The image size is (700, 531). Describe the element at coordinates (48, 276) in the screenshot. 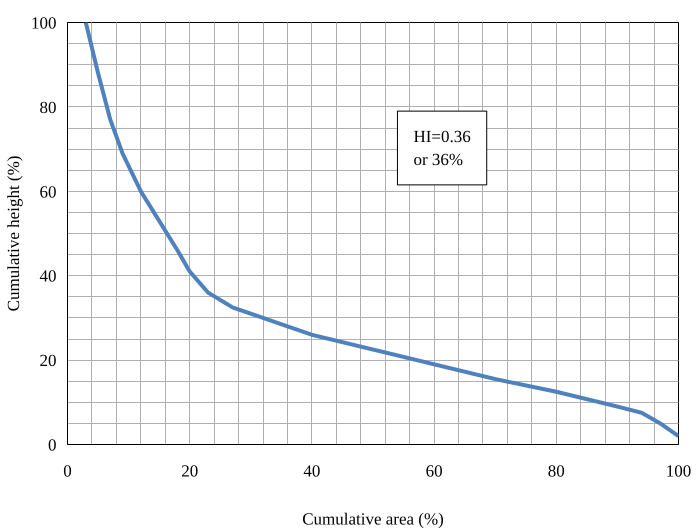

I see `y-tick-label: 40` at that location.